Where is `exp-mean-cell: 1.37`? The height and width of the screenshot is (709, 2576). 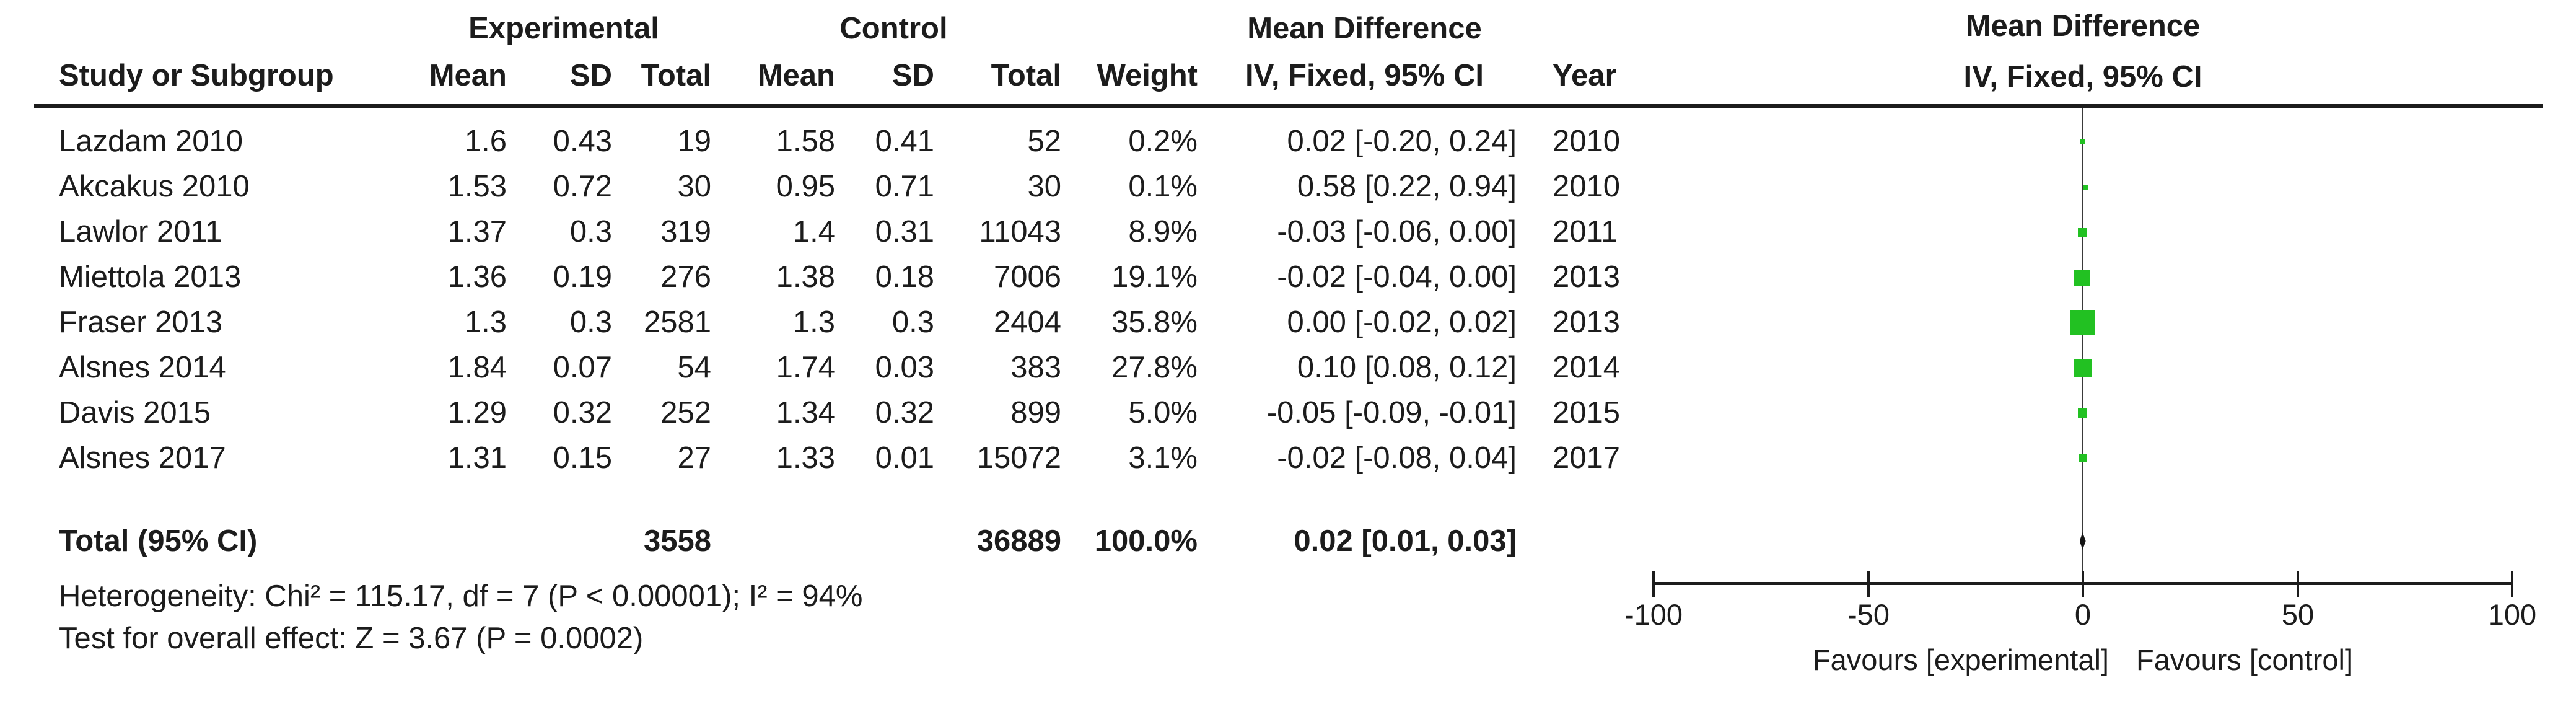 exp-mean-cell: 1.37 is located at coordinates (477, 232).